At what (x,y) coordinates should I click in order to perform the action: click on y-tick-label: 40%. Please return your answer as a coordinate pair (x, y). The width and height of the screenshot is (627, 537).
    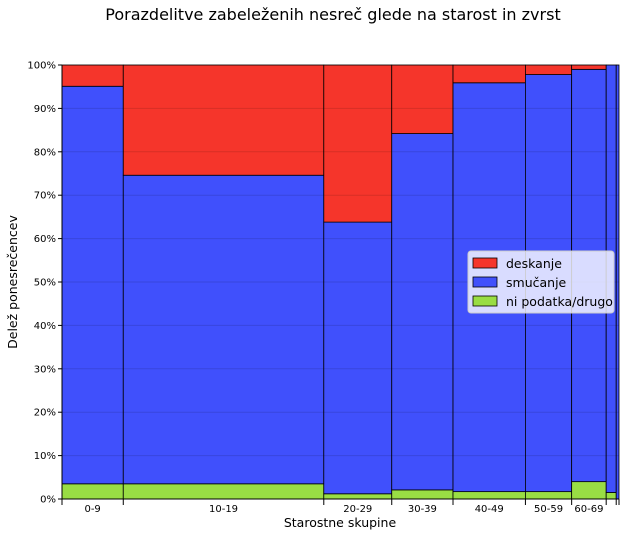
    Looking at the image, I should click on (45, 326).